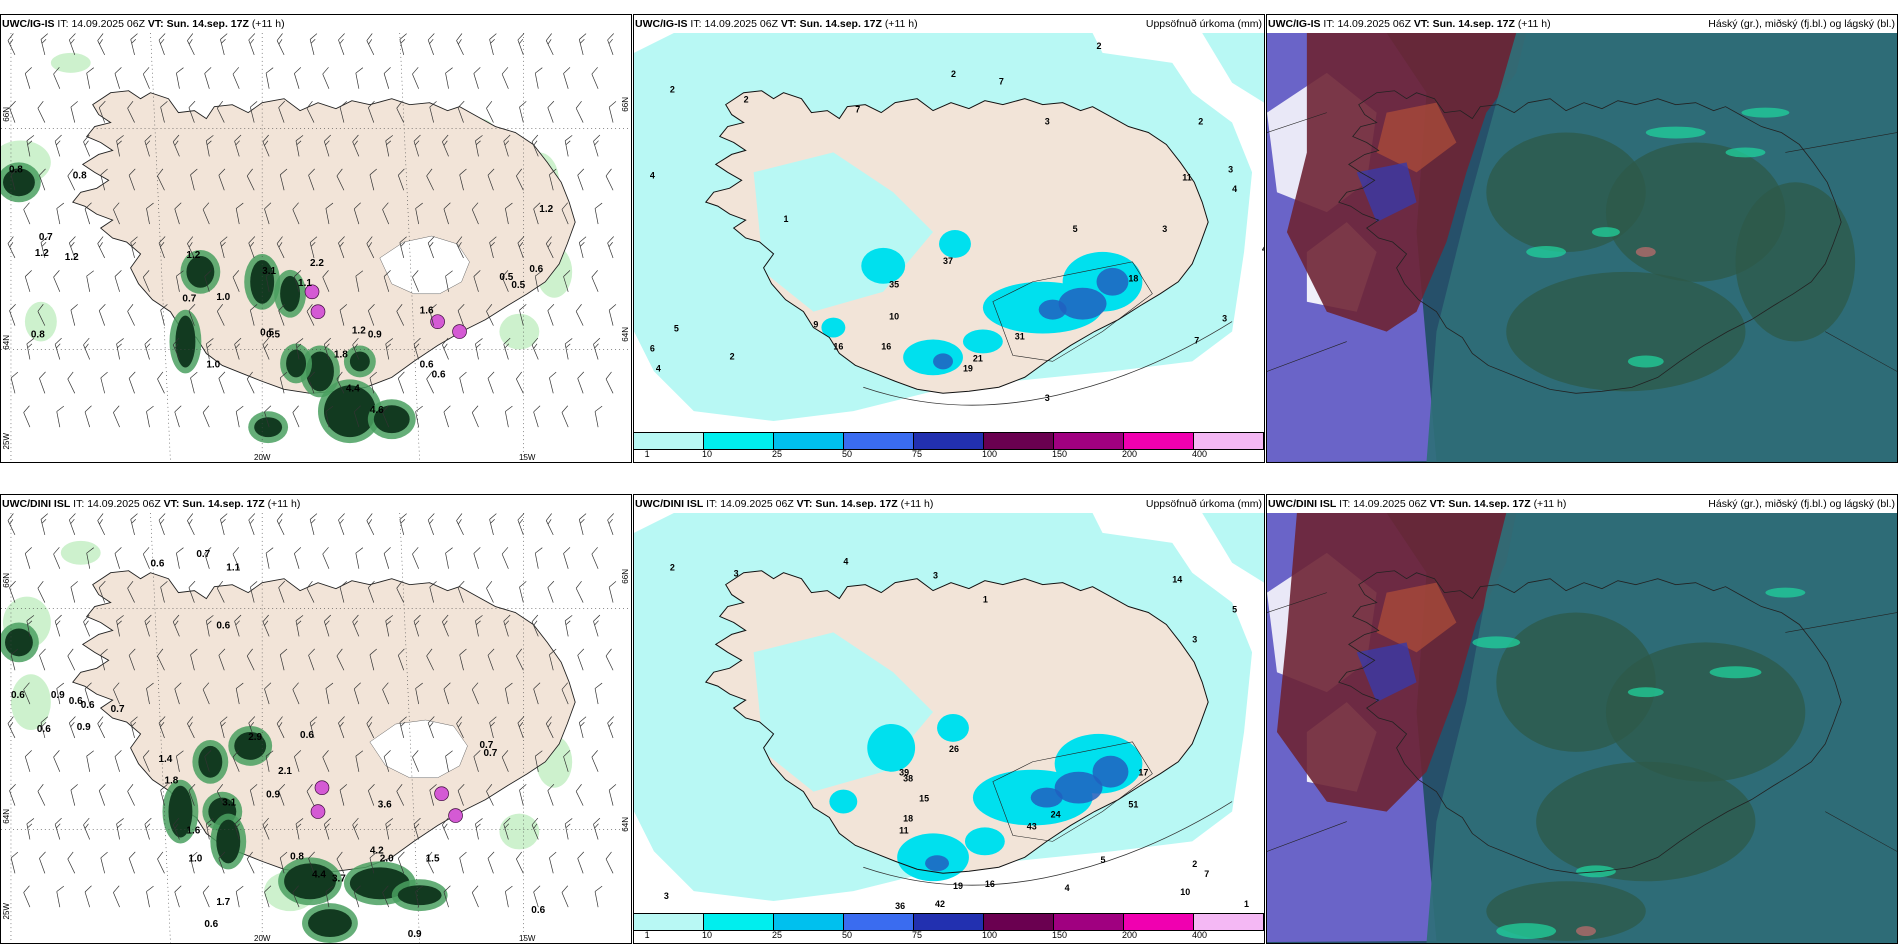 The image size is (1900, 950). What do you see at coordinates (1297, 602) in the screenshot?
I see `graticule-line` at bounding box center [1297, 602].